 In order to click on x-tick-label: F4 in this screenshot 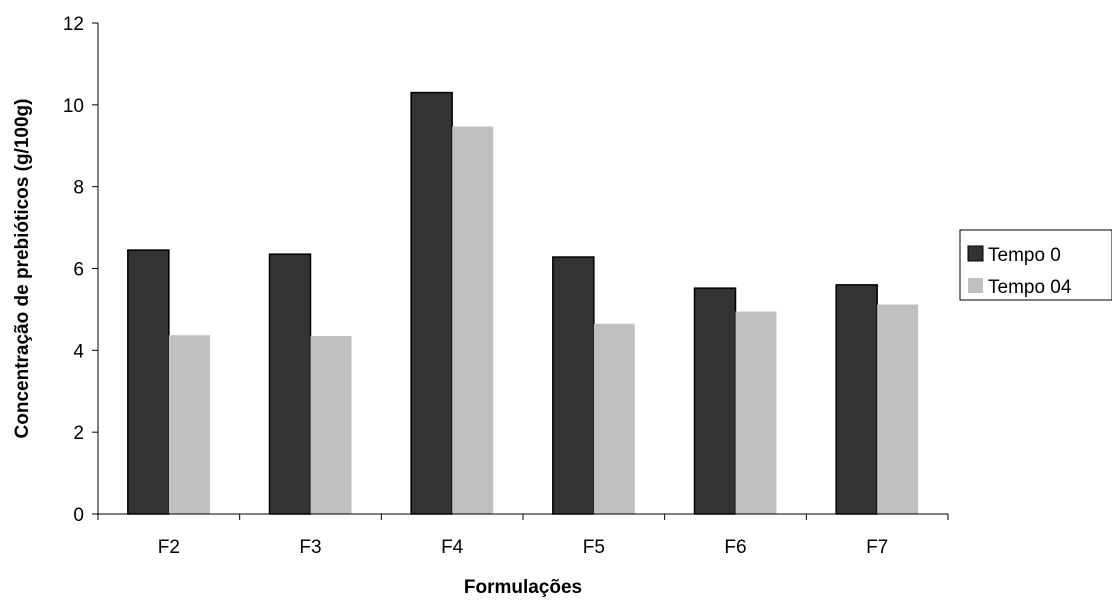, I will do `click(452, 547)`.